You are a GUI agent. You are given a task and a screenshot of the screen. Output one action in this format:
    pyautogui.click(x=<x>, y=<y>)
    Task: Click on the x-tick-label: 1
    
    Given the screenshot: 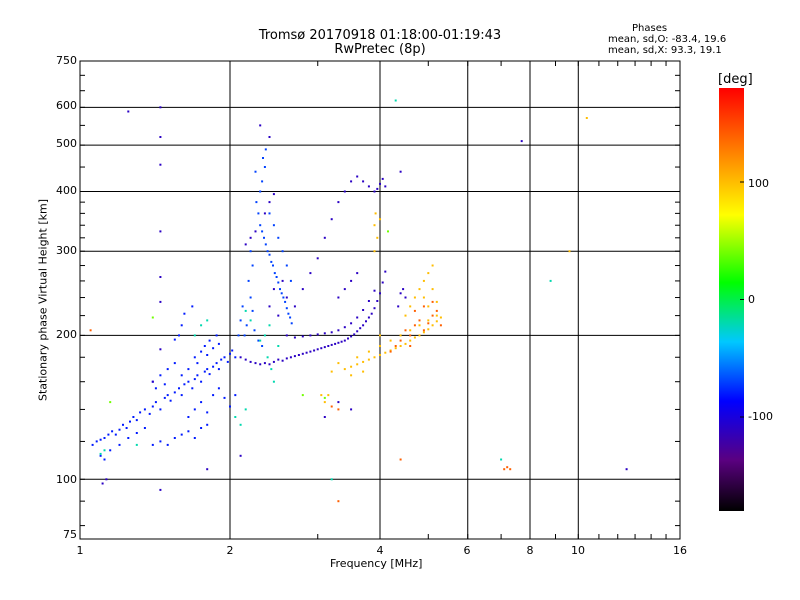 What is the action you would take?
    pyautogui.click(x=80, y=550)
    